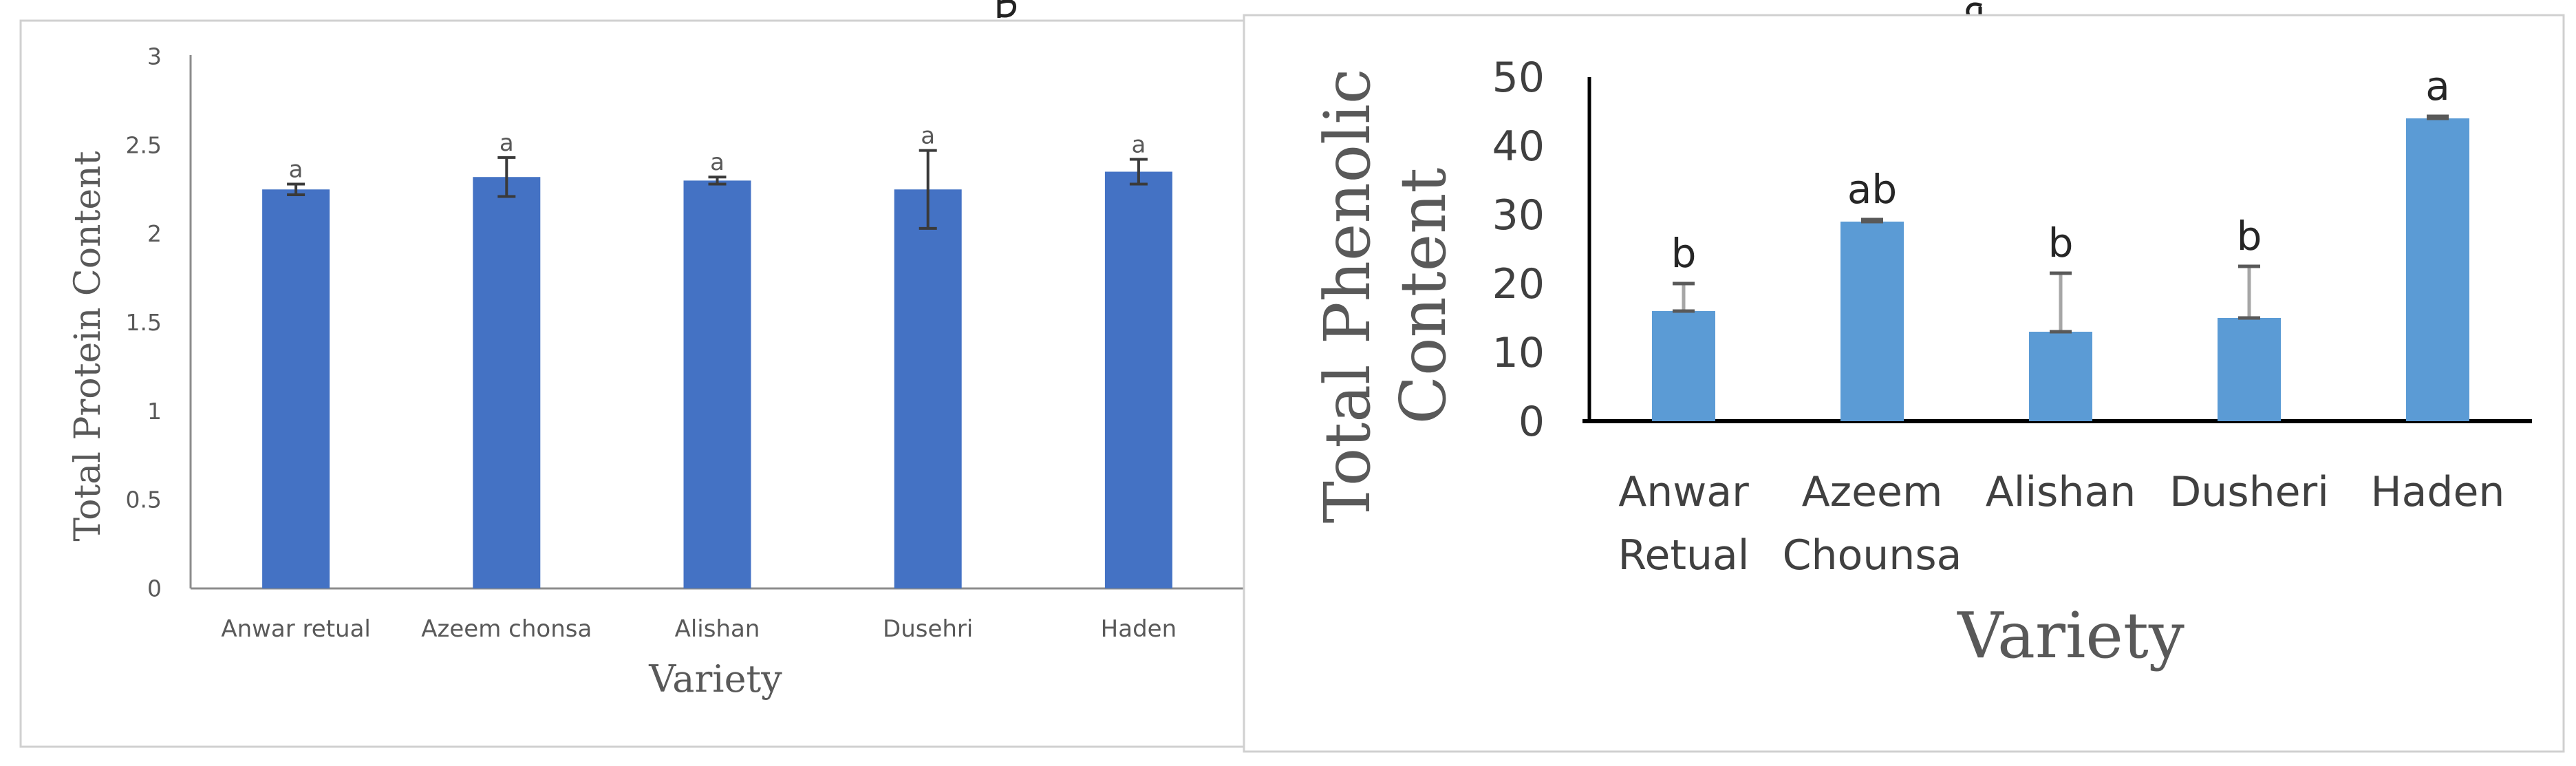 The height and width of the screenshot is (766, 2576). I want to click on phenolic-y-axis-title-line-2: Content, so click(1423, 296).